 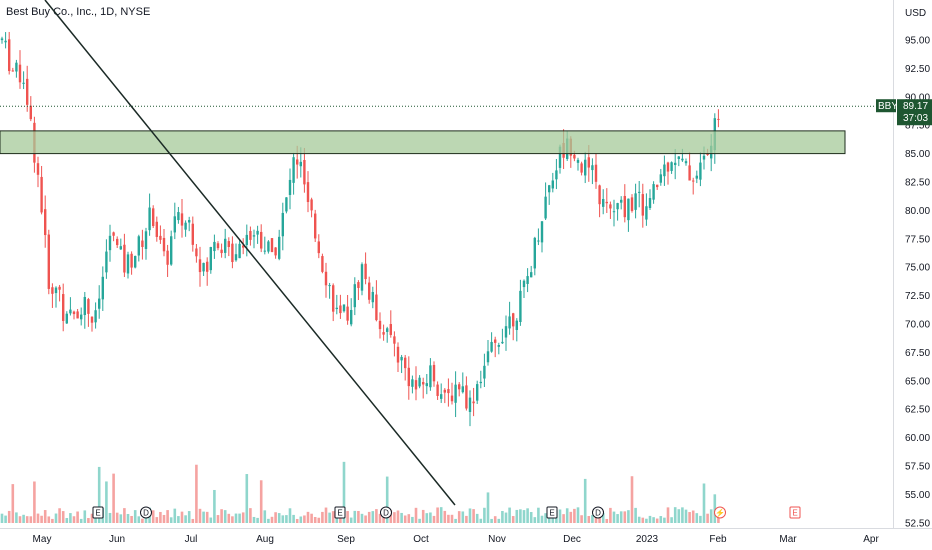 I want to click on event-marker-earnings-upcoming: E, so click(x=795, y=512).